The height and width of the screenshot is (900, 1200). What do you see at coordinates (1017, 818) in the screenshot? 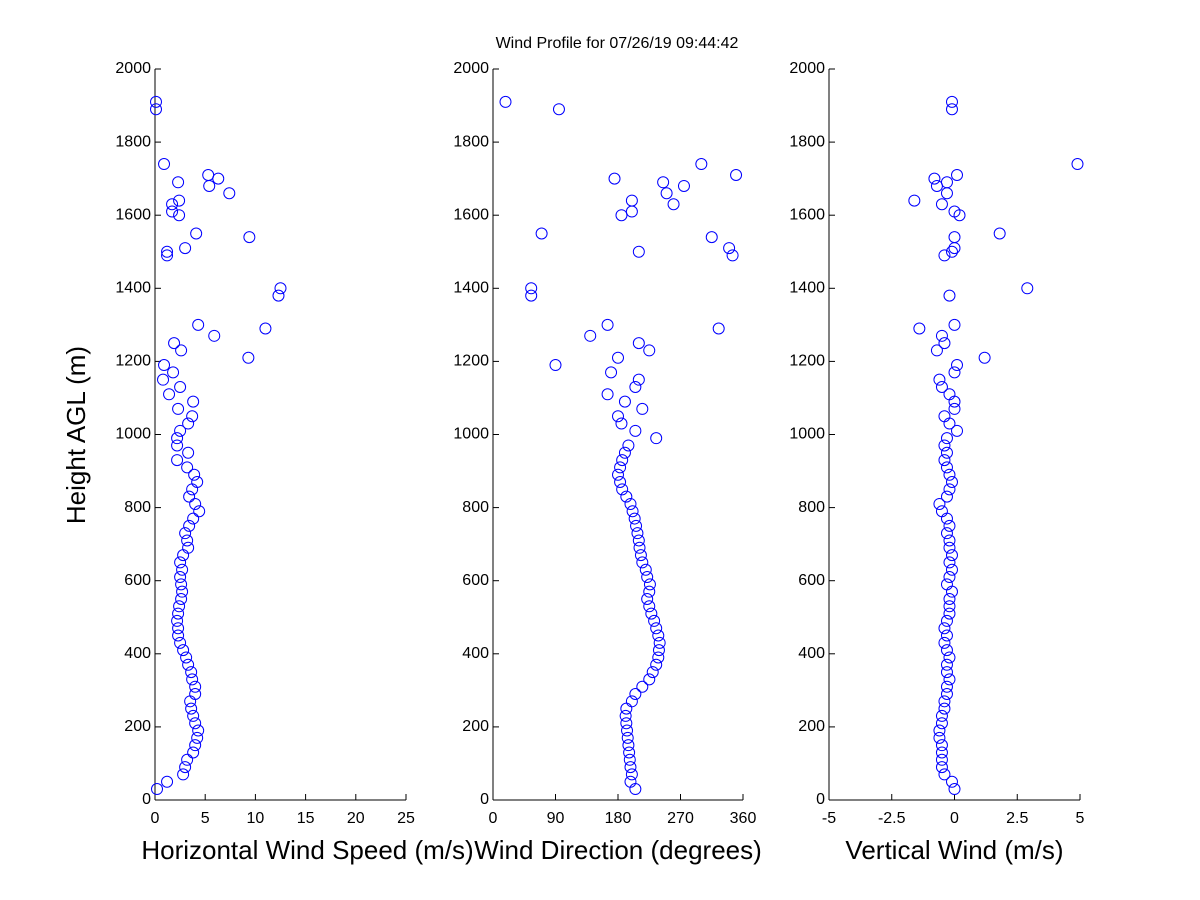
I see `x-tick-label: 2.5` at bounding box center [1017, 818].